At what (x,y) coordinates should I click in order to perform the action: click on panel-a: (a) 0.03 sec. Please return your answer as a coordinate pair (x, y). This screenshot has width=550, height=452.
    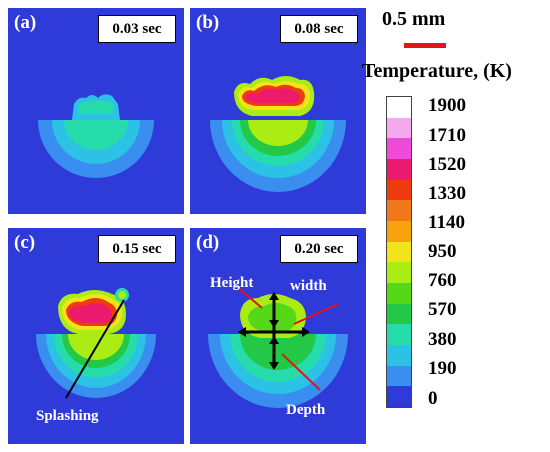
    Looking at the image, I should click on (96, 111).